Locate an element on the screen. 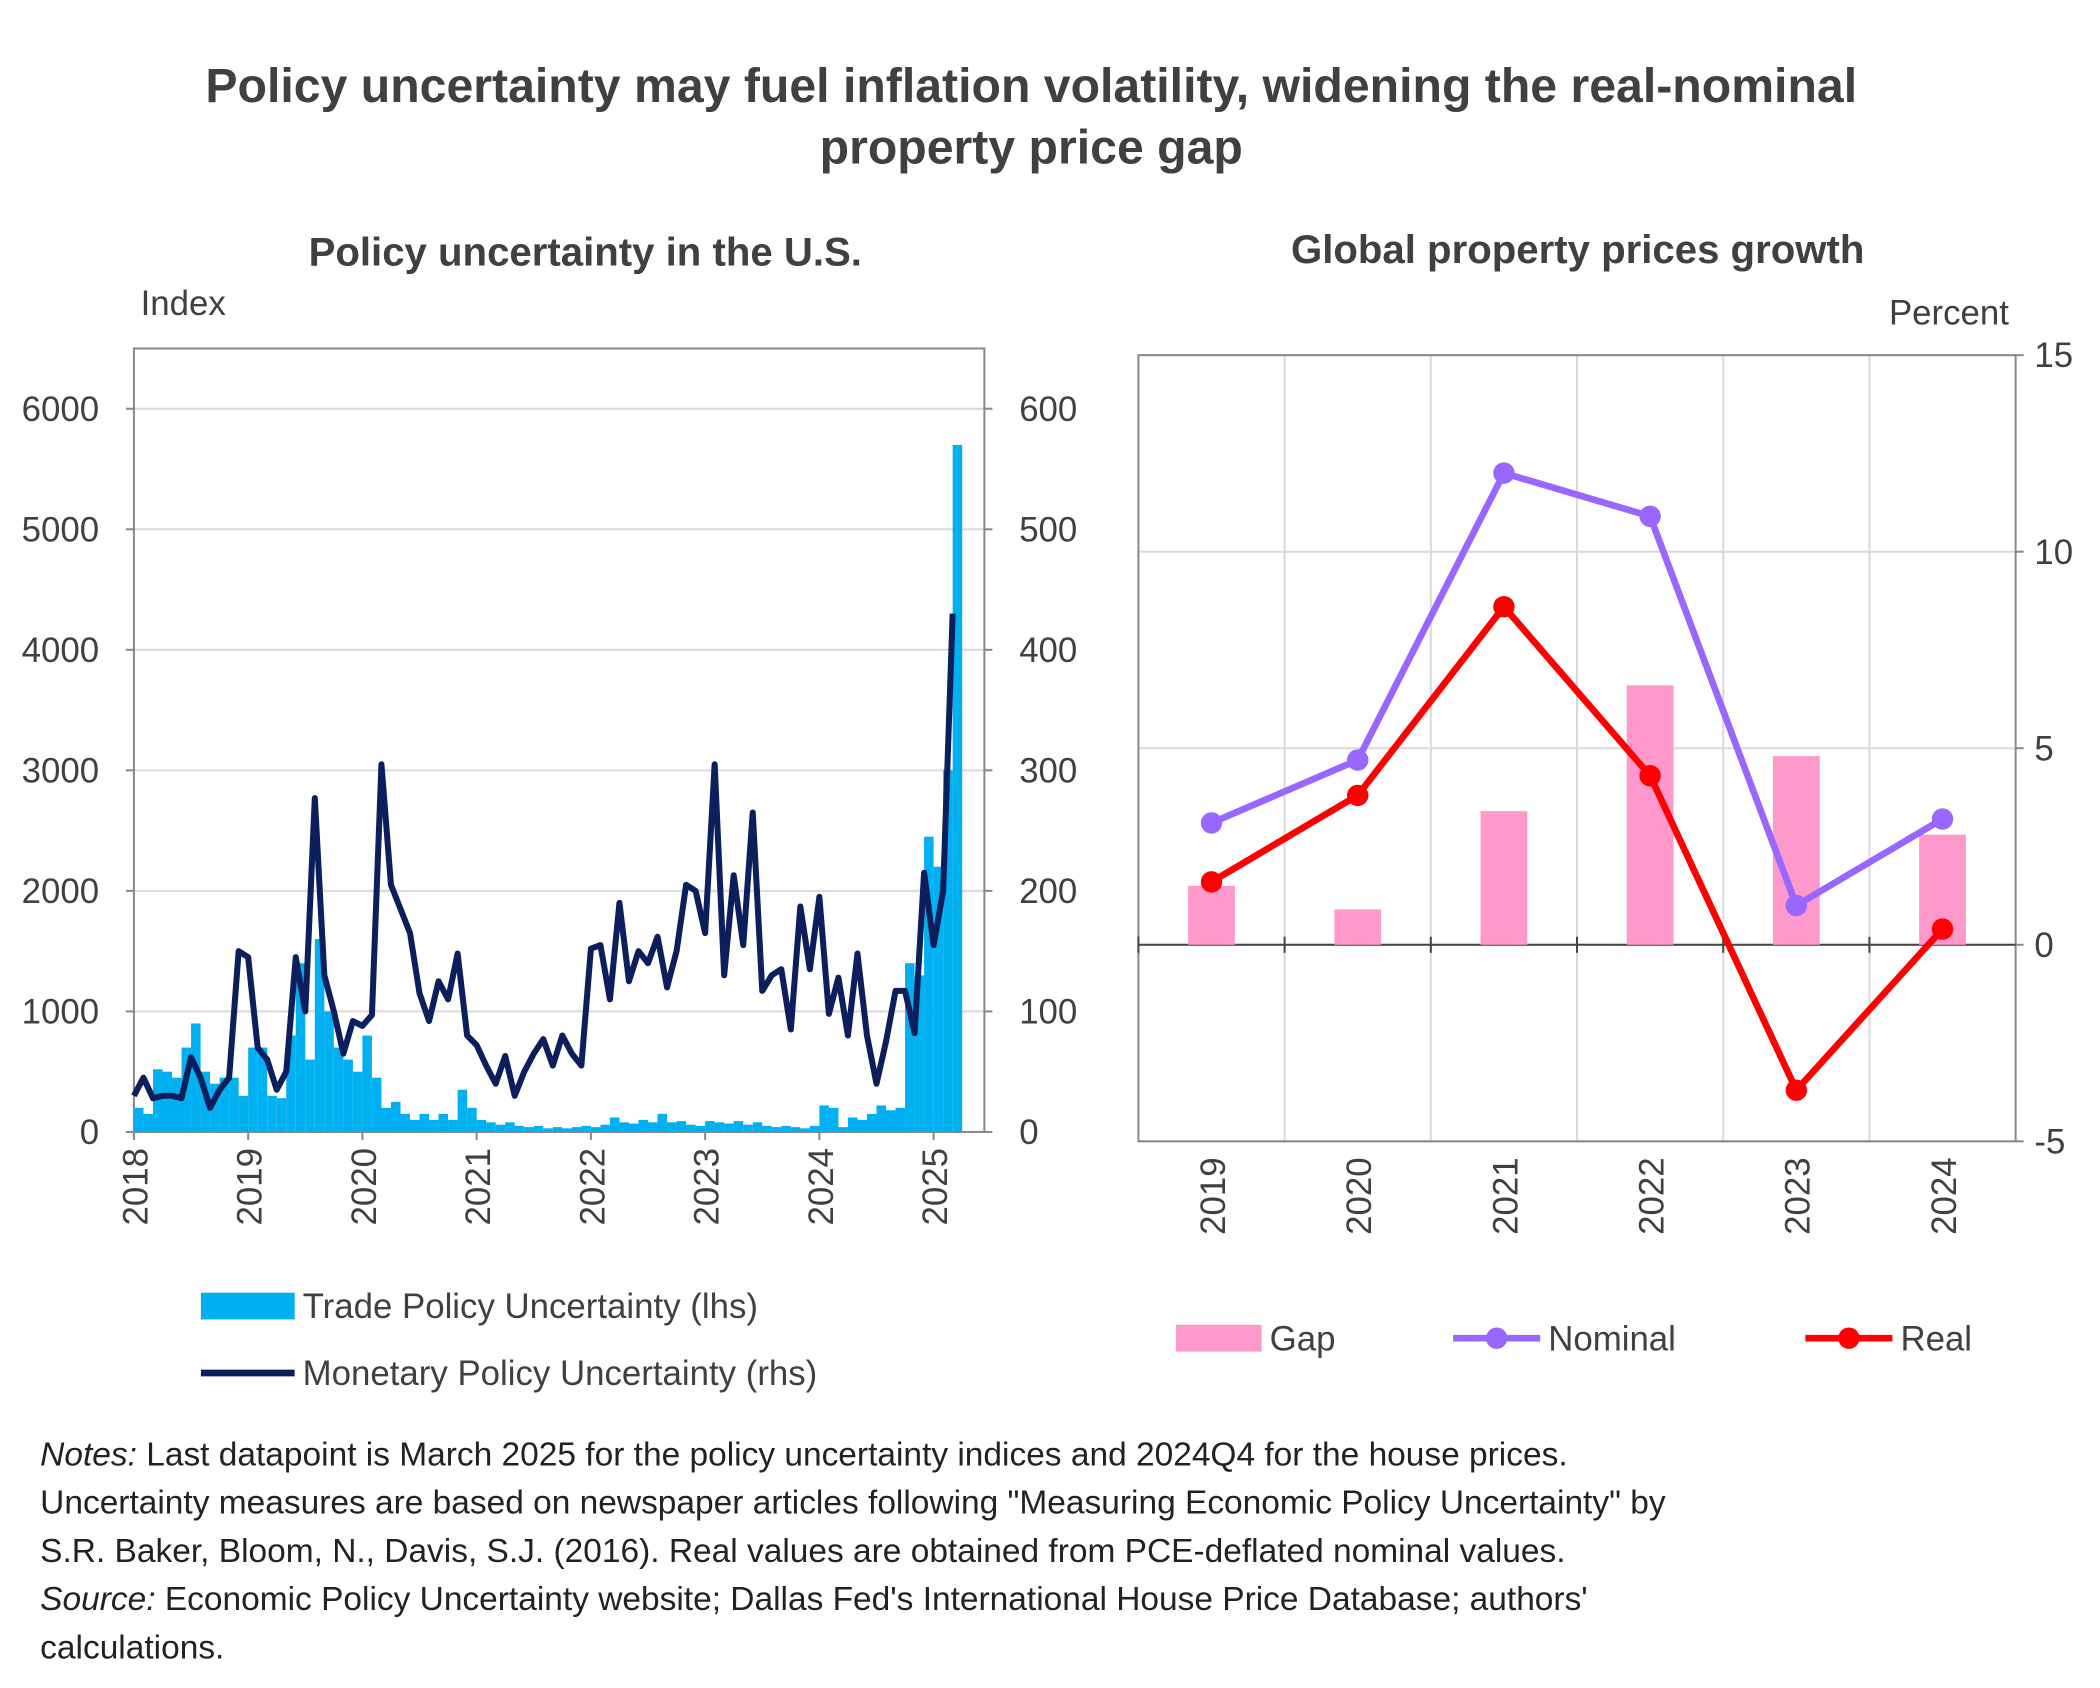 Image resolution: width=2100 pixels, height=1688 pixels. chart-title: Global property prices growth is located at coordinates (1577, 249).